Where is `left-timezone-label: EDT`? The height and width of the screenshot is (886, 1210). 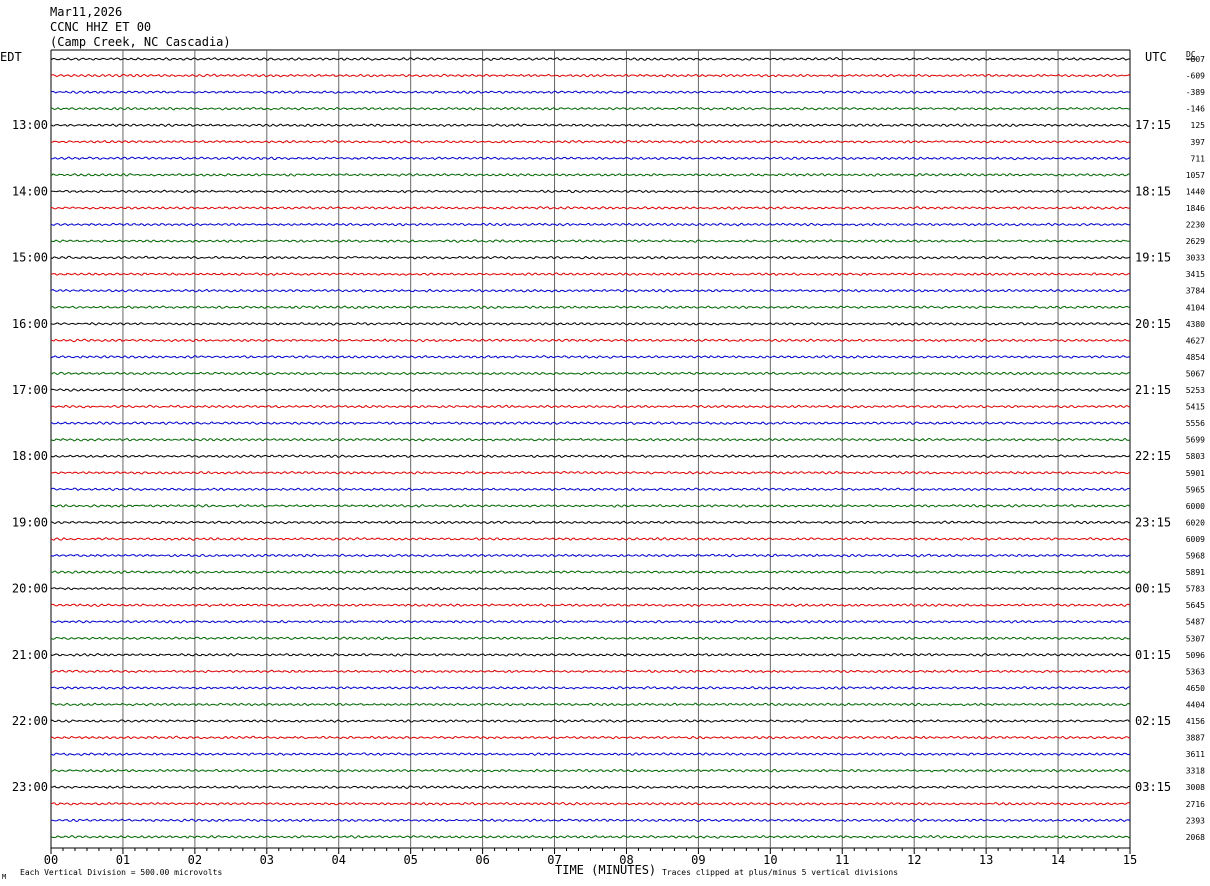 left-timezone-label: EDT is located at coordinates (11, 57).